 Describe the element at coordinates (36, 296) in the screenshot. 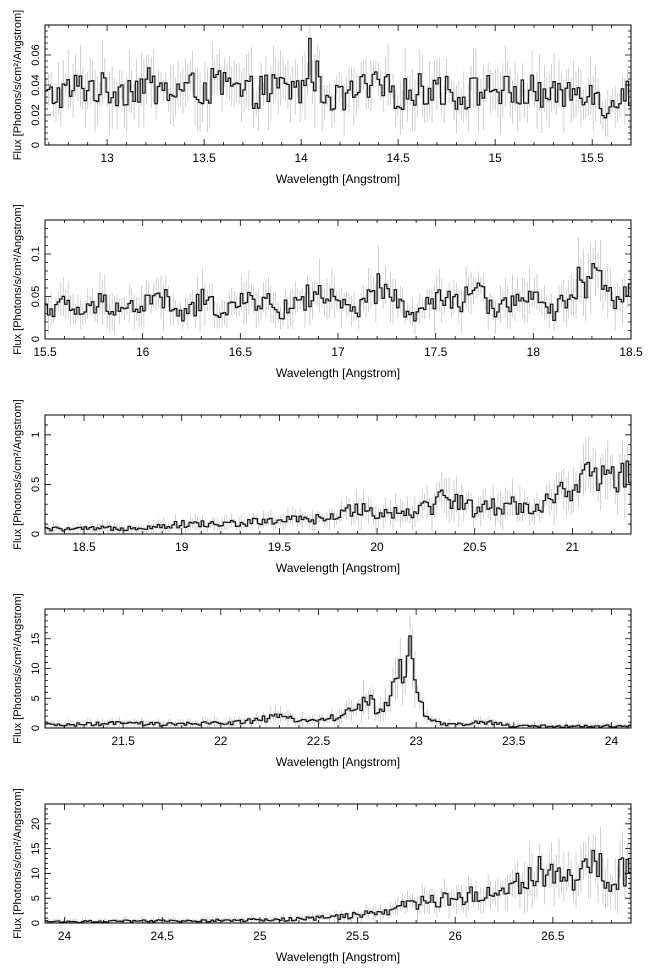

I see `y-tick-label: 0.05` at that location.